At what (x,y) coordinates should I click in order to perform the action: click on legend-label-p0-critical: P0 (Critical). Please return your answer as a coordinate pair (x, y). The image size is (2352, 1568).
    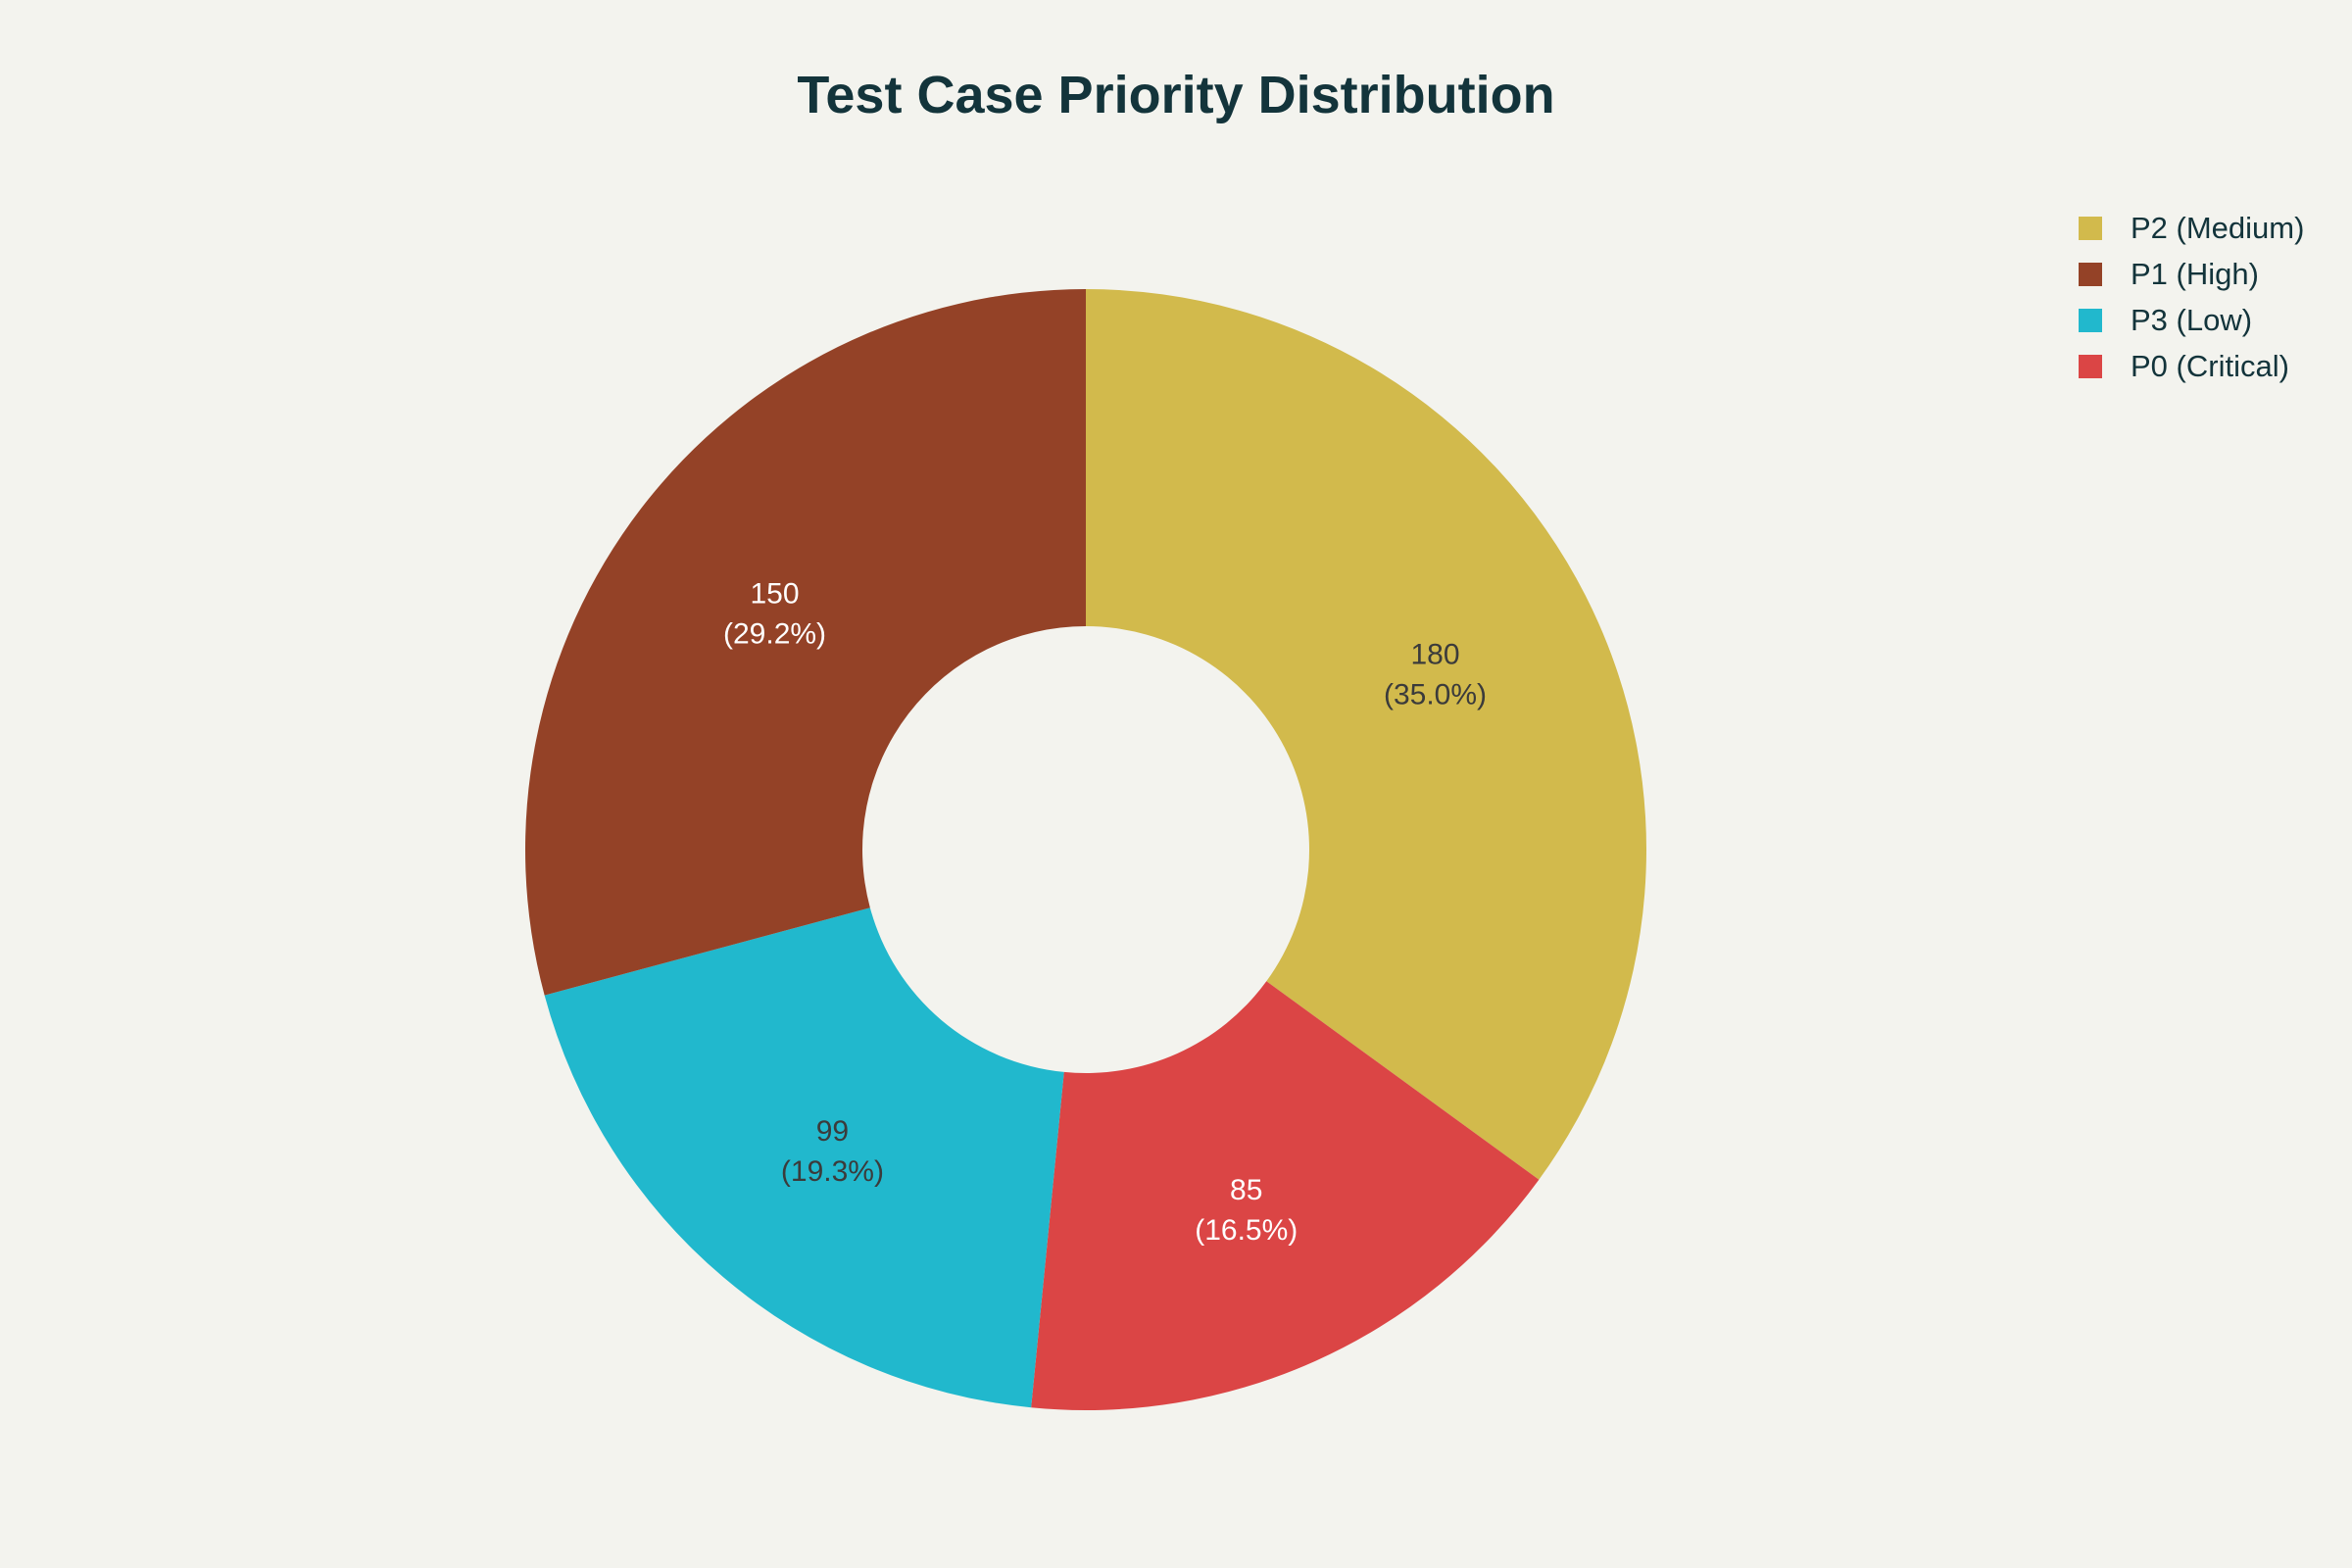
    Looking at the image, I should click on (2210, 366).